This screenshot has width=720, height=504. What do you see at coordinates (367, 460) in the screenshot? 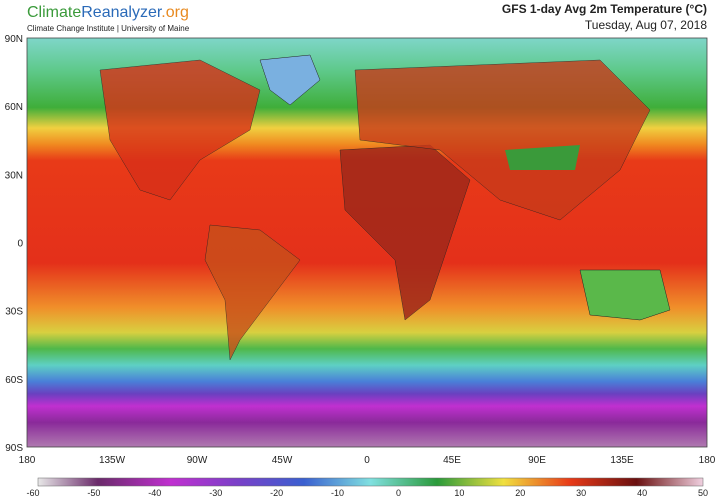
I see `lon-label: 0` at bounding box center [367, 460].